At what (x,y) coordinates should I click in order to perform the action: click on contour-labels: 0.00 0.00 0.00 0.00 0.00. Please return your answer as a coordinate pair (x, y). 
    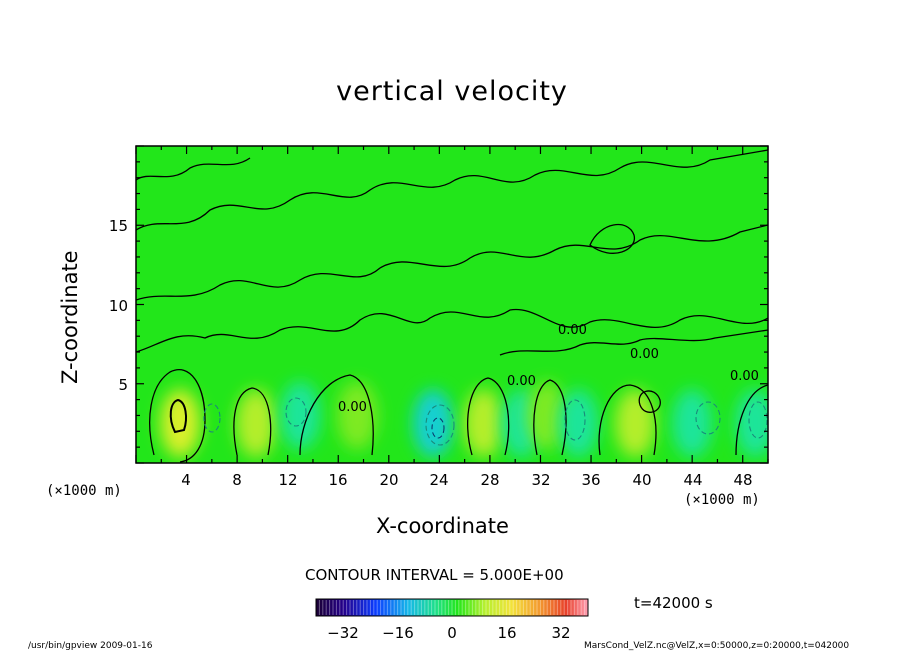
    Looking at the image, I should click on (548, 369).